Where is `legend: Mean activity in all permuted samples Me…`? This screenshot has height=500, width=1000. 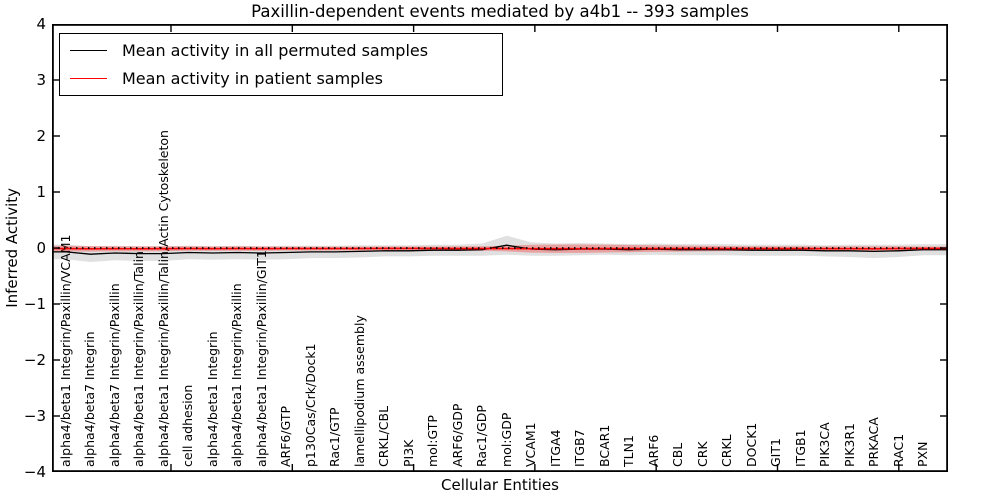
legend: Mean activity in all permuted samples Me… is located at coordinates (281, 64).